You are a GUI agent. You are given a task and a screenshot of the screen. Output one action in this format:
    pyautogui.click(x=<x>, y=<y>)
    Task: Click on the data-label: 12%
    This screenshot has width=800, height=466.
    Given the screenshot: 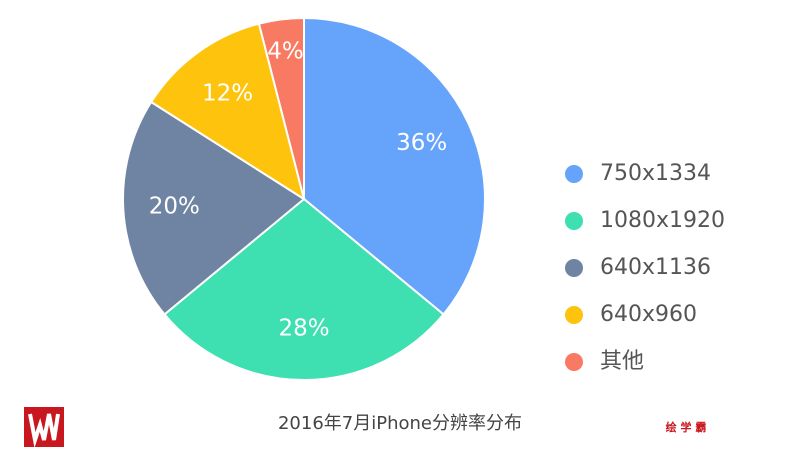 What is the action you would take?
    pyautogui.click(x=227, y=93)
    